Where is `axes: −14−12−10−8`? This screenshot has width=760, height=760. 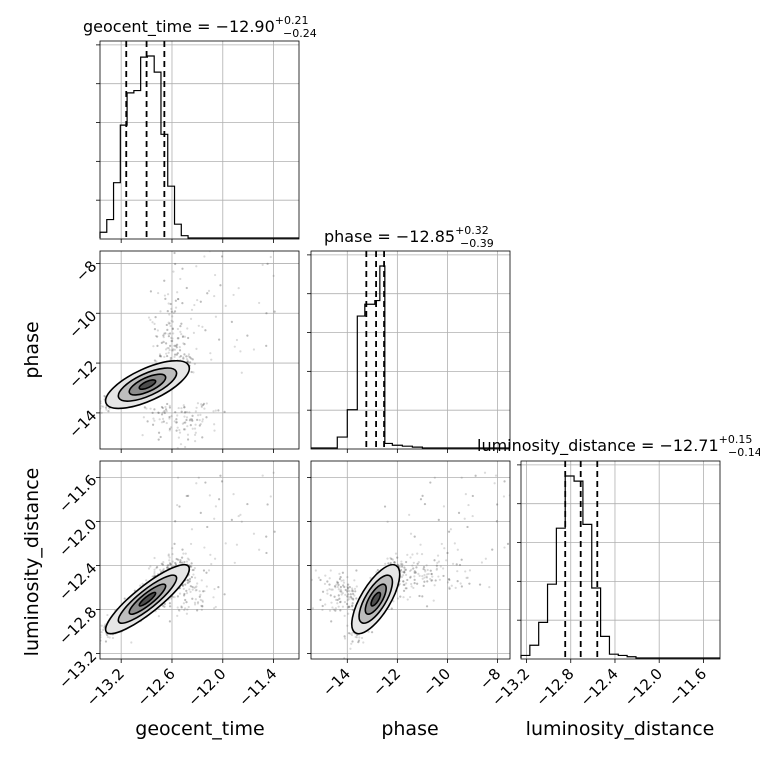 axes: −14−12−10−8 is located at coordinates (182, 351).